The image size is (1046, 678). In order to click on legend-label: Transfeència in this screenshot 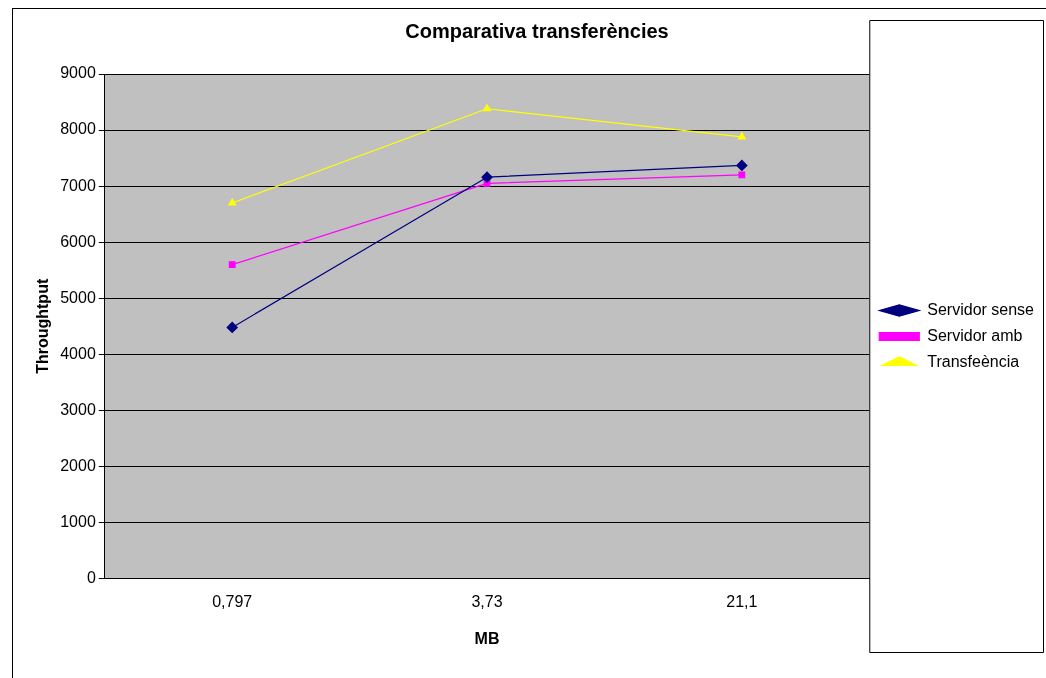, I will do `click(973, 361)`.